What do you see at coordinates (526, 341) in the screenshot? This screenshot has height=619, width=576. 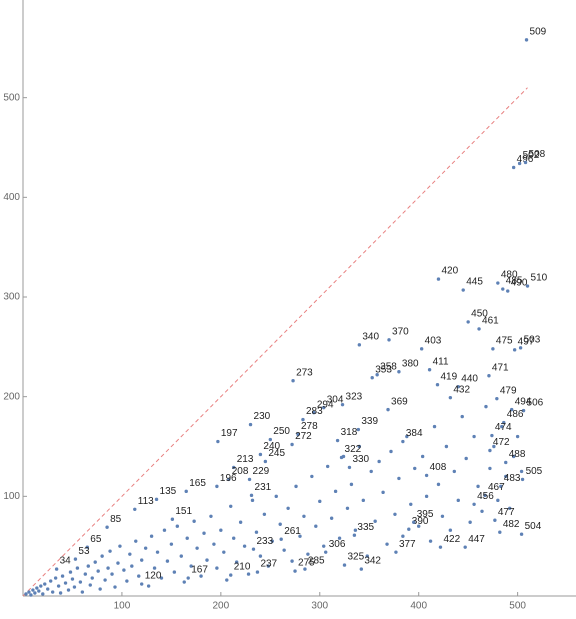 I see `point-label: 497` at bounding box center [526, 341].